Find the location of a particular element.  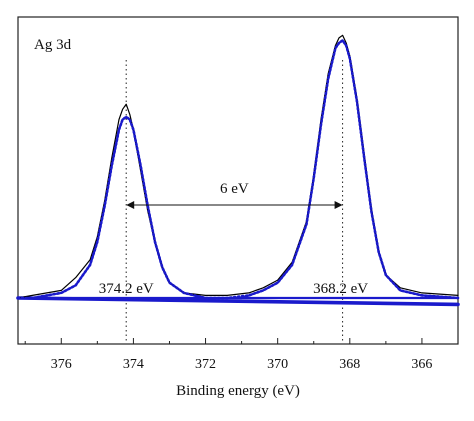

x-tick-label: 366 is located at coordinates (421, 364).